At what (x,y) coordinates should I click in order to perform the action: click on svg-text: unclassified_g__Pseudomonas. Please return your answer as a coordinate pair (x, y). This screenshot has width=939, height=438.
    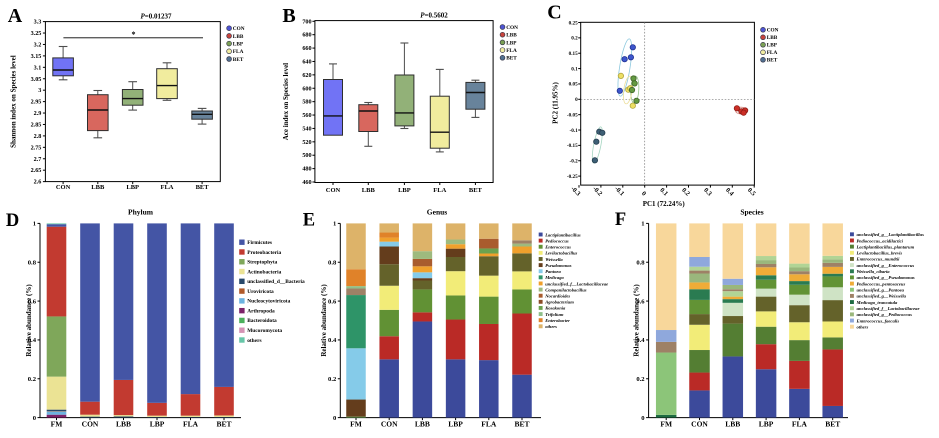
    Looking at the image, I should click on (886, 277).